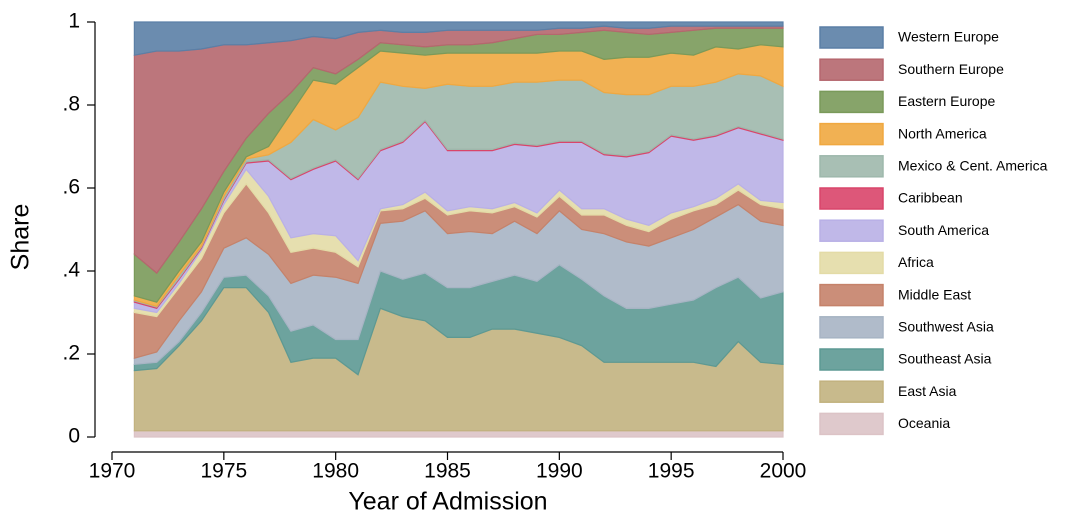 This screenshot has height=519, width=1075. Describe the element at coordinates (447, 502) in the screenshot. I see `x-axis-title: Year of Admission` at that location.